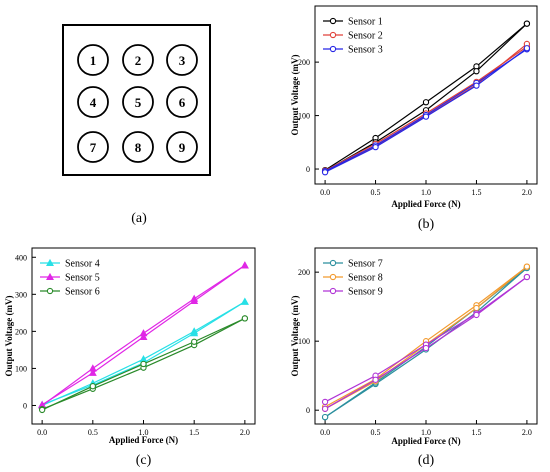  Describe the element at coordinates (365, 264) in the screenshot. I see `legend-entry: Sensor 7` at that location.